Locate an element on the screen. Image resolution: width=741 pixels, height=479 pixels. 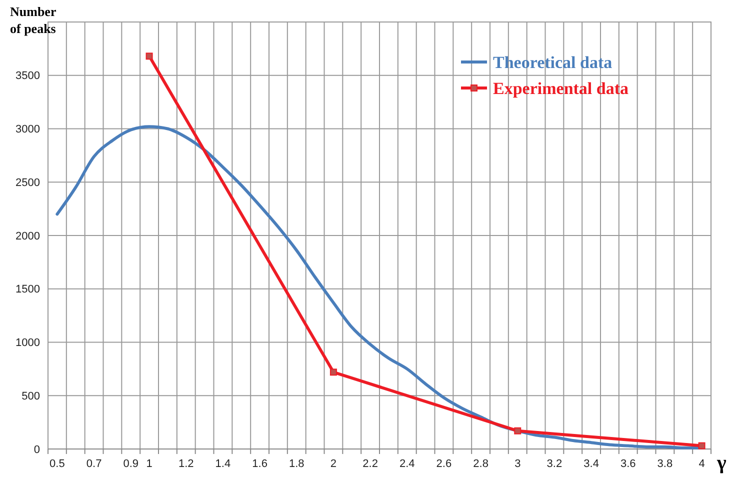
y-tick-label: 3500 is located at coordinates (28, 76).